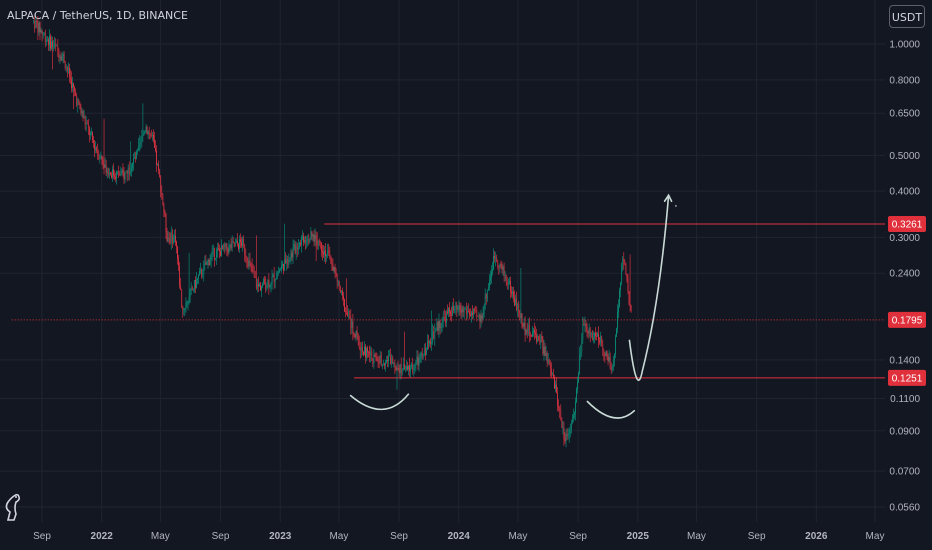  What do you see at coordinates (611, 409) in the screenshot?
I see `right-shoulder-arc` at bounding box center [611, 409].